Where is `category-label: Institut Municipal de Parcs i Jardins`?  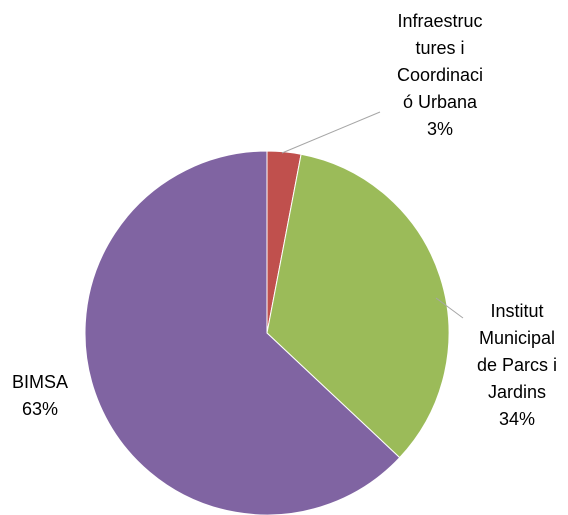
category-label: Institut Municipal de Parcs i Jardins is located at coordinates (517, 351).